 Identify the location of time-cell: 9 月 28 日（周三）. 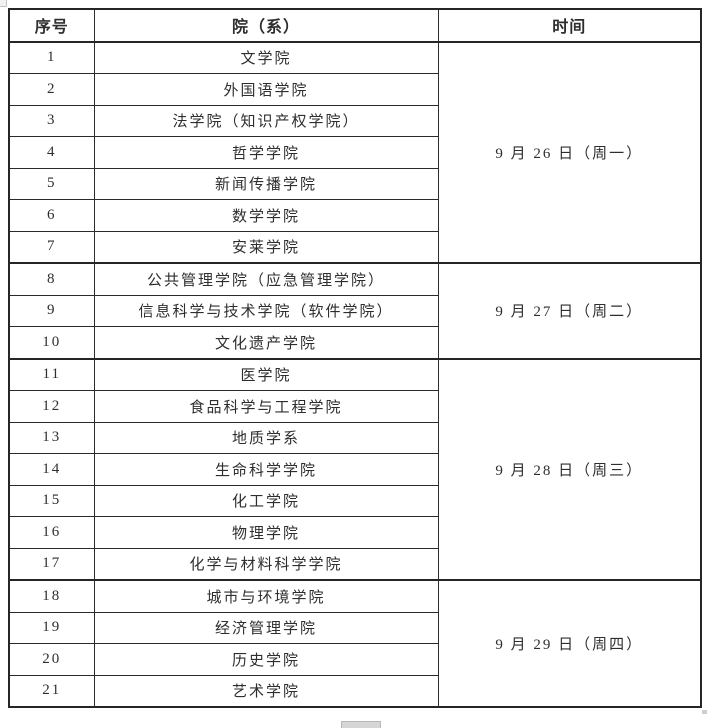
(569, 469).